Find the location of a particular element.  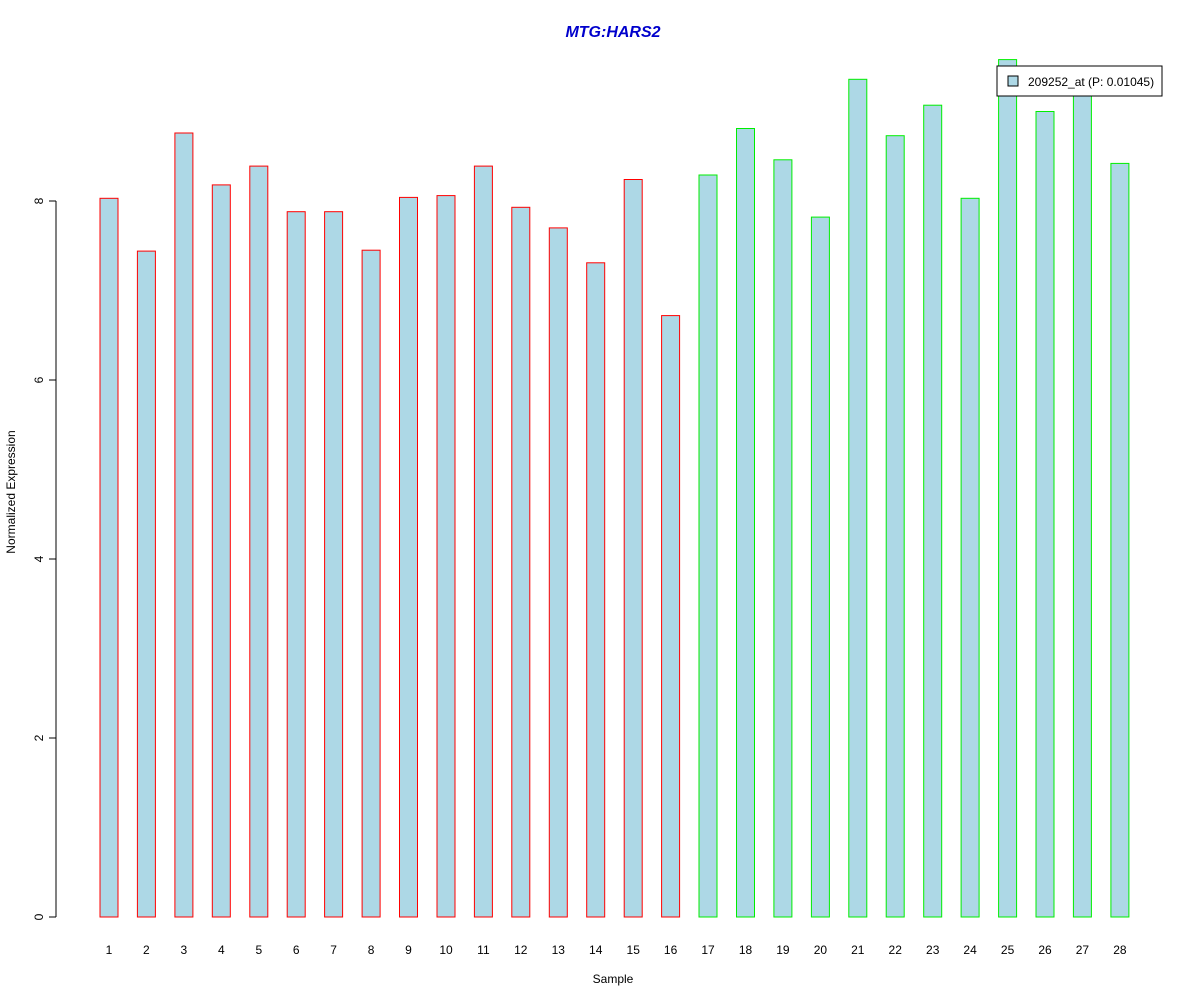

x-tick-label: 12 is located at coordinates (521, 950).